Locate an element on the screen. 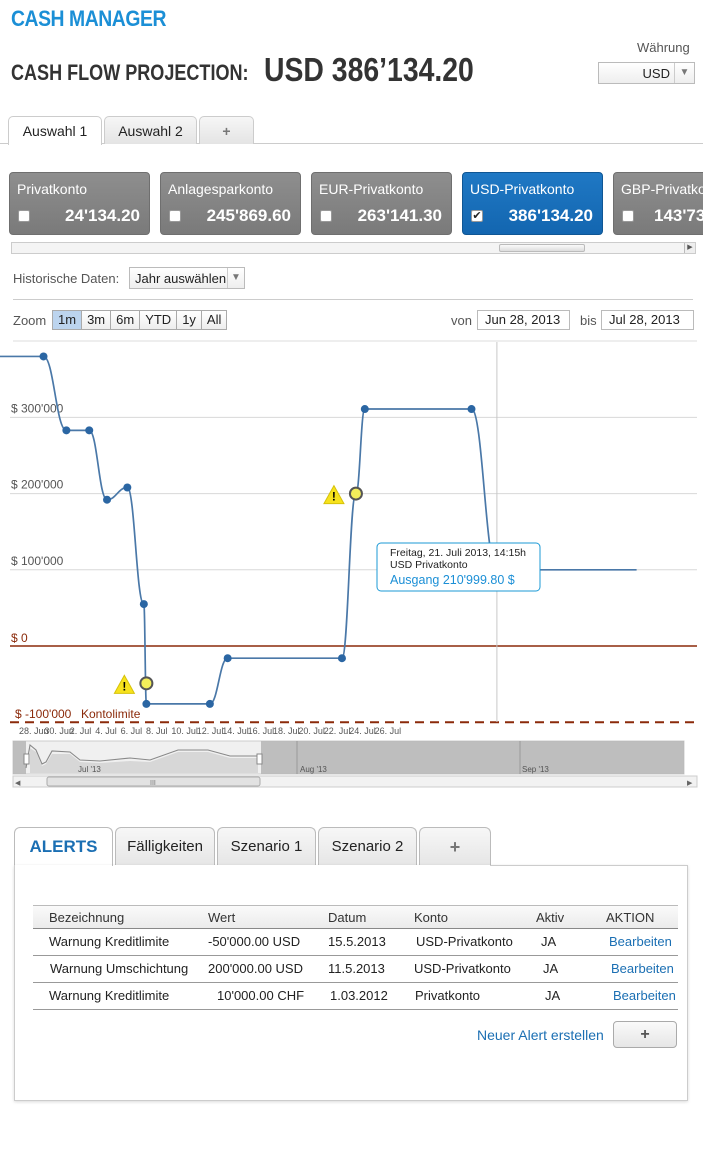  warning-icon-mark: ! is located at coordinates (124, 686).